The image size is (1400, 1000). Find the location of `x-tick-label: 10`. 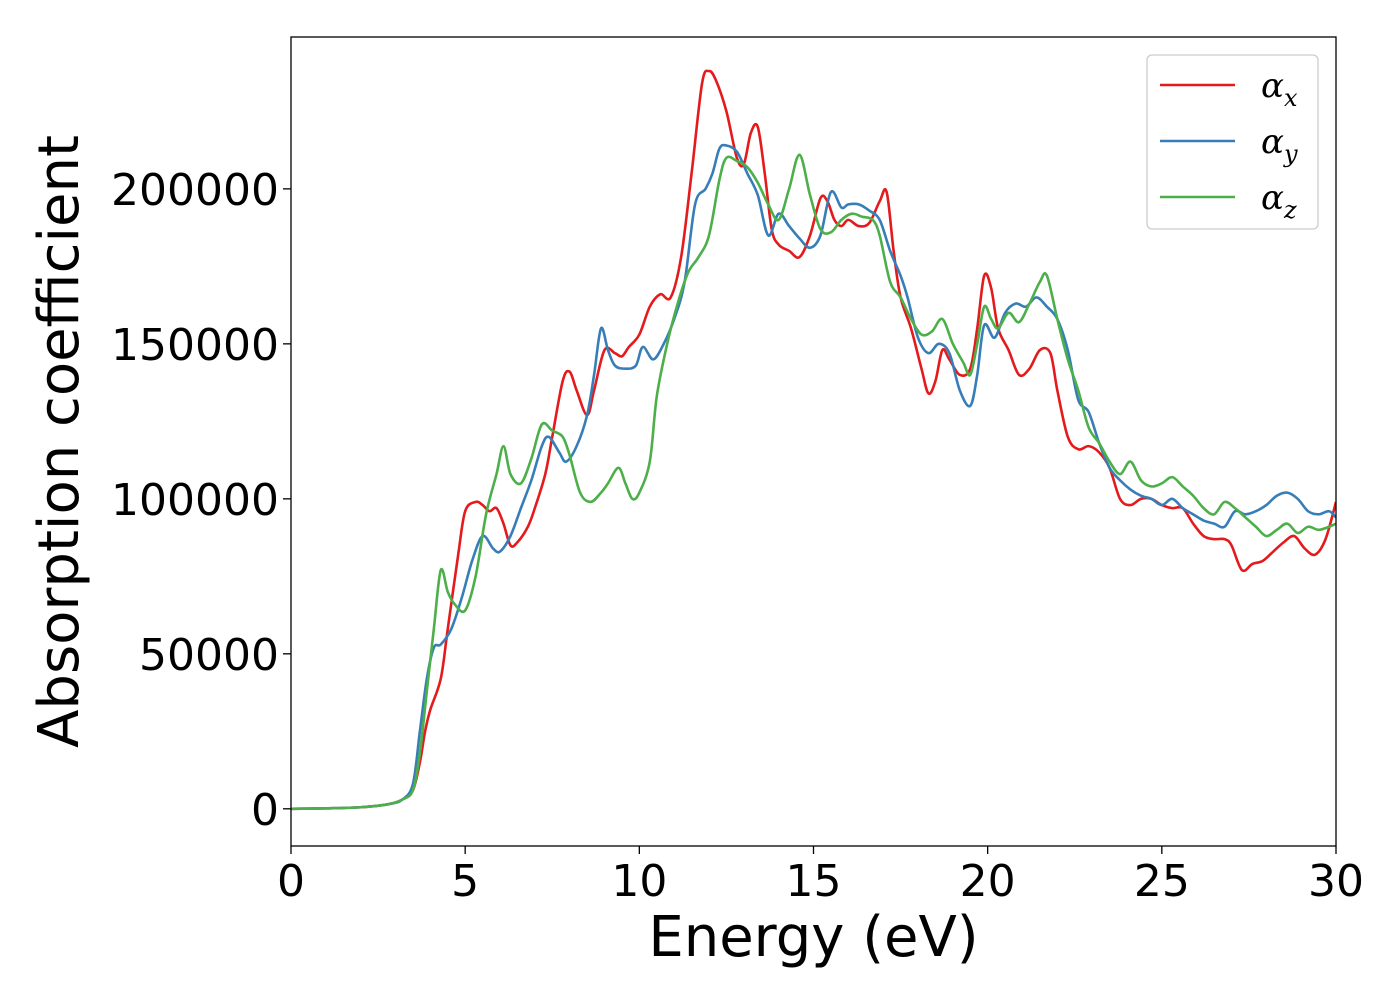

x-tick-label: 10 is located at coordinates (639, 881).